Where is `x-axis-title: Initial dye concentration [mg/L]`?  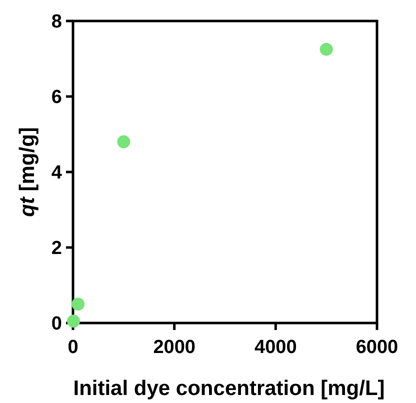
x-axis-title: Initial dye concentration [mg/L] is located at coordinates (229, 388).